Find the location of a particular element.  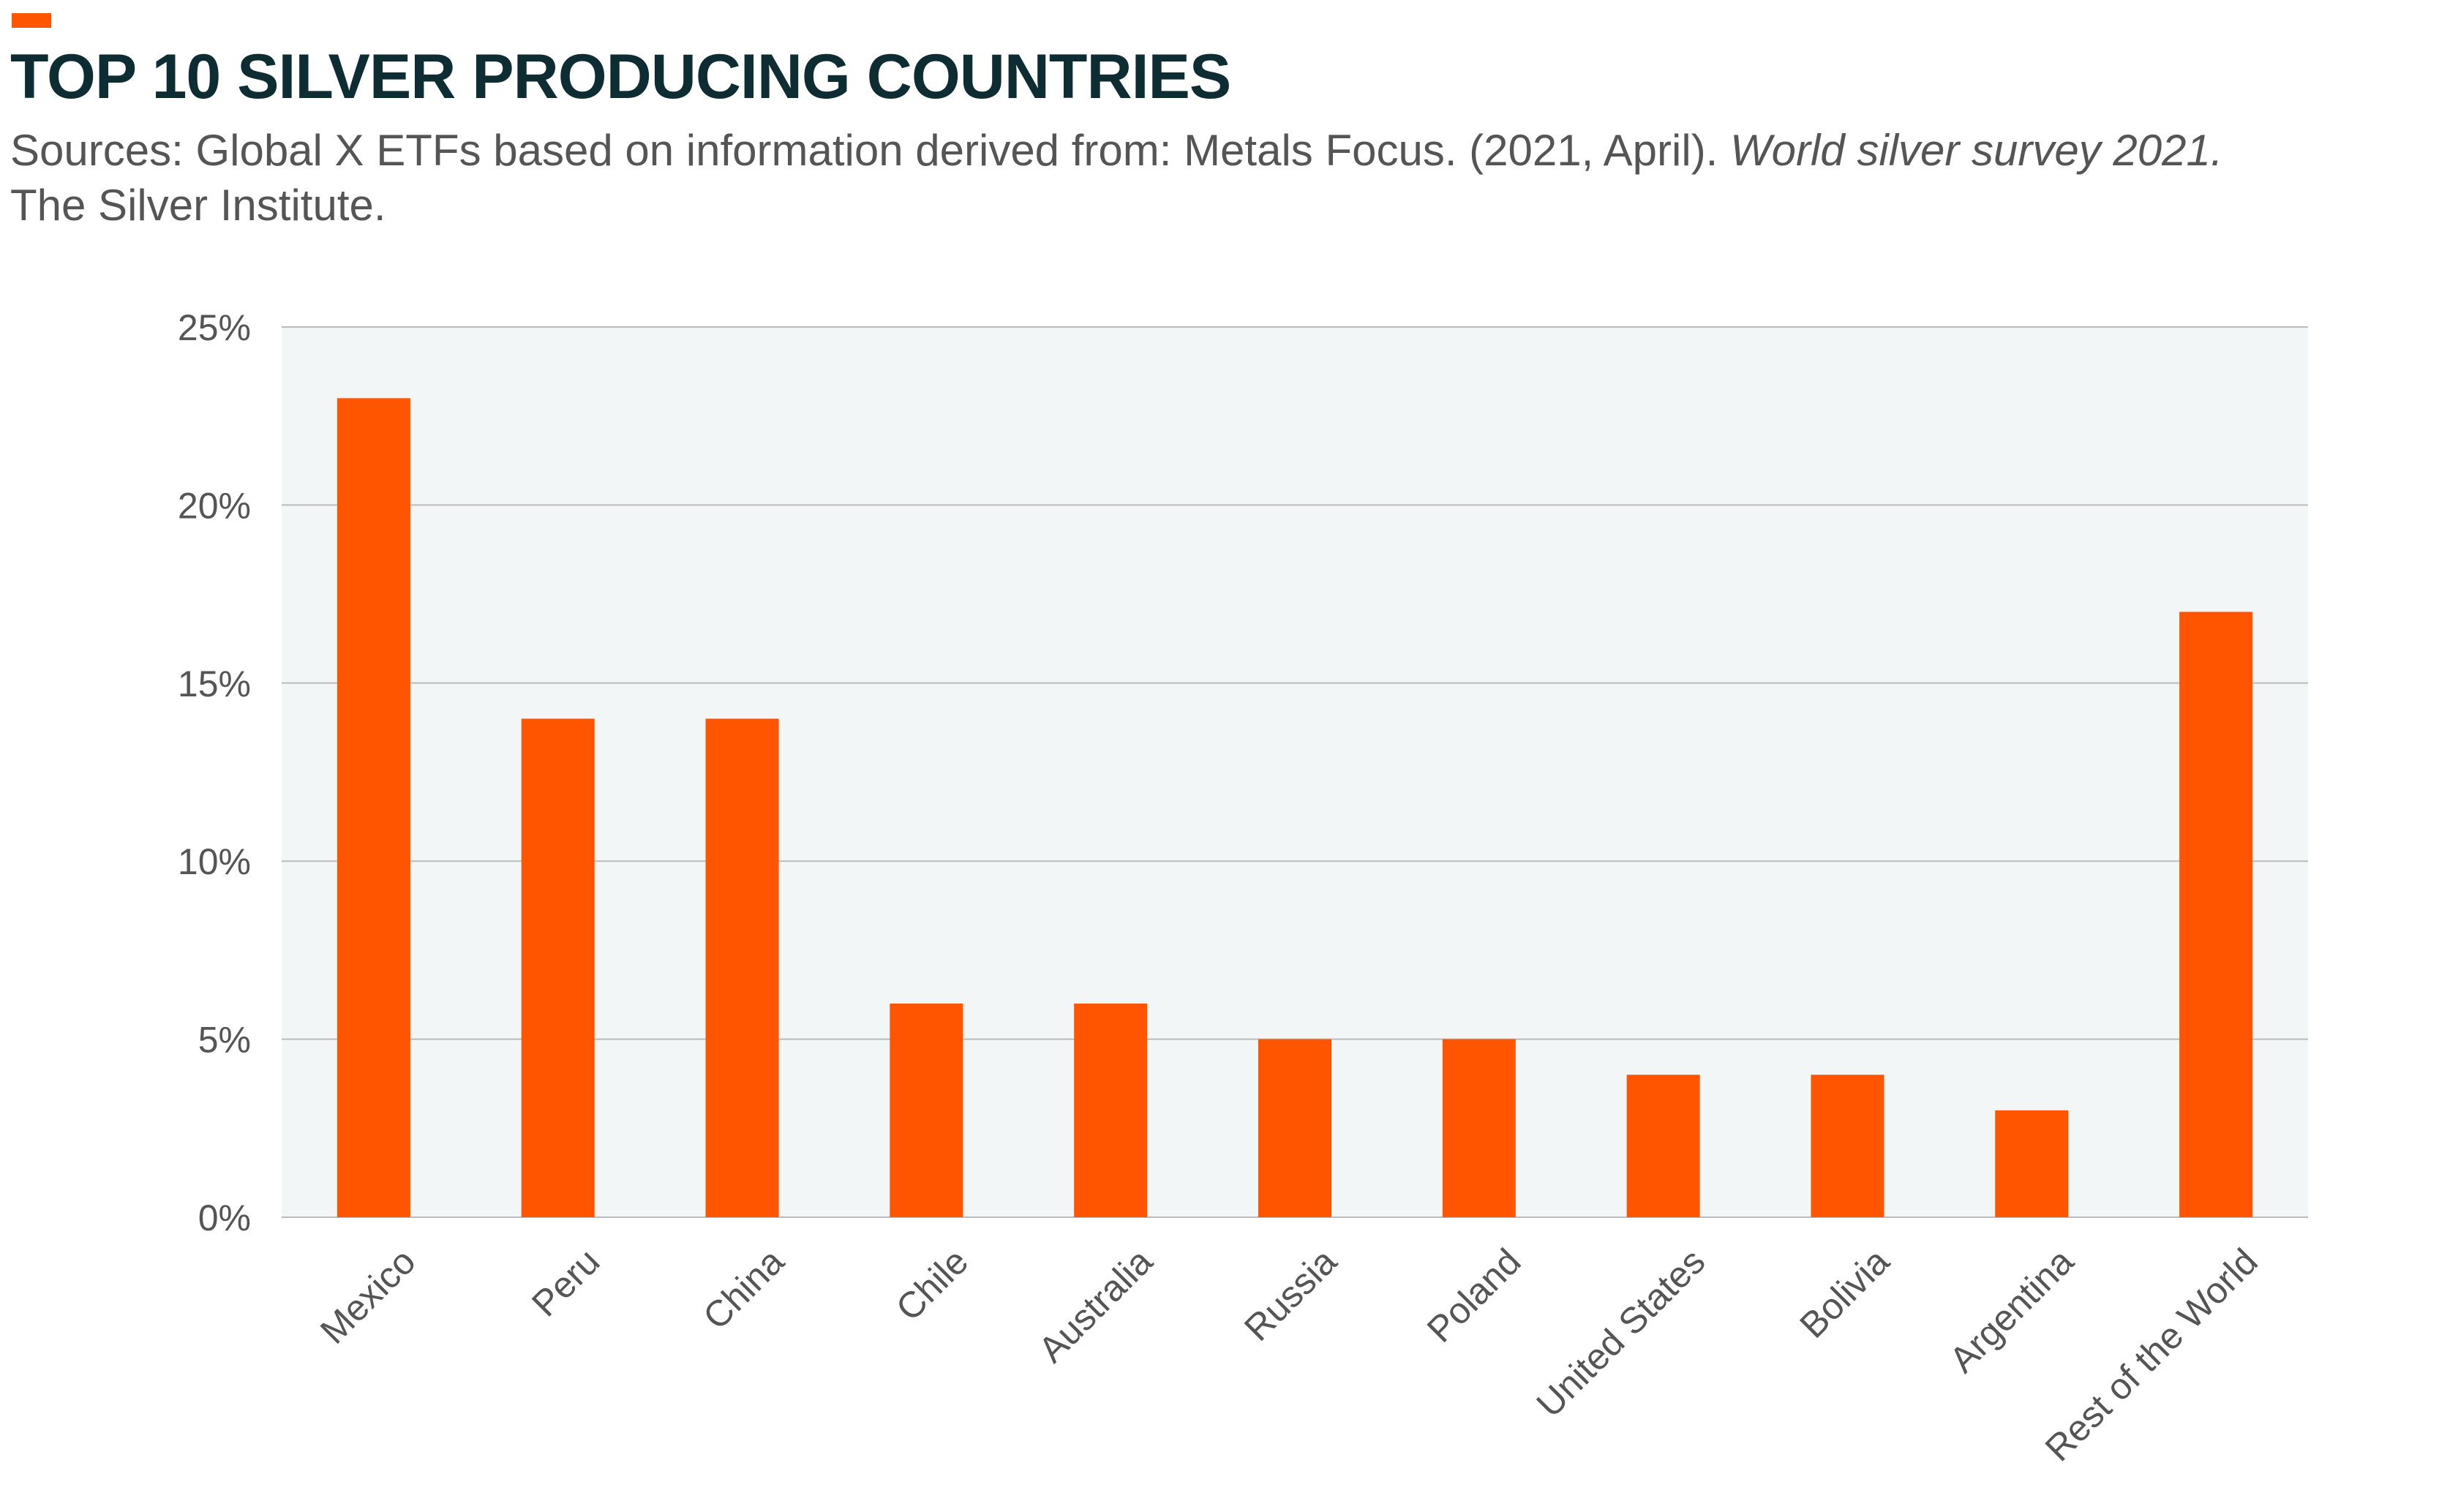

x-tick-label: Mexico is located at coordinates (368, 1297).